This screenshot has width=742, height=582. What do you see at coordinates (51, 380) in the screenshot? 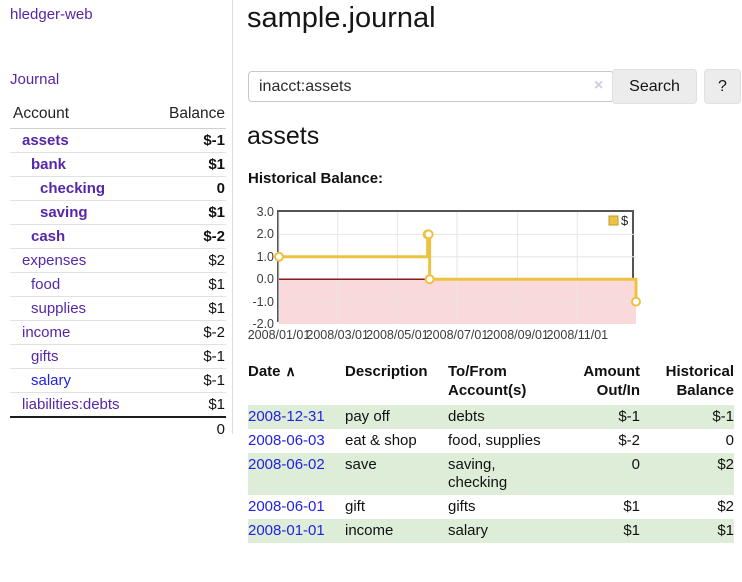
I see `account-link: salary` at bounding box center [51, 380].